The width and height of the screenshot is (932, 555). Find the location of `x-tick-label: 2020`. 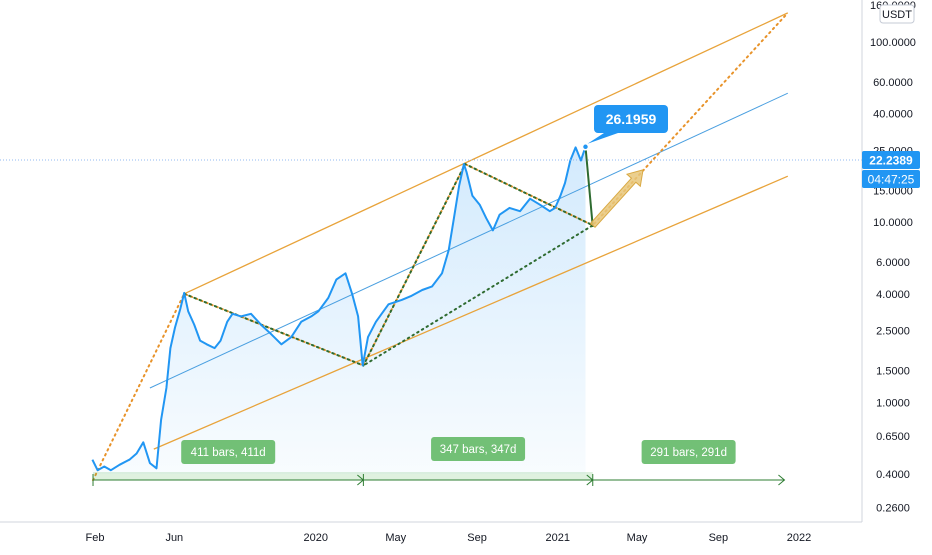

x-tick-label: 2020 is located at coordinates (316, 538).